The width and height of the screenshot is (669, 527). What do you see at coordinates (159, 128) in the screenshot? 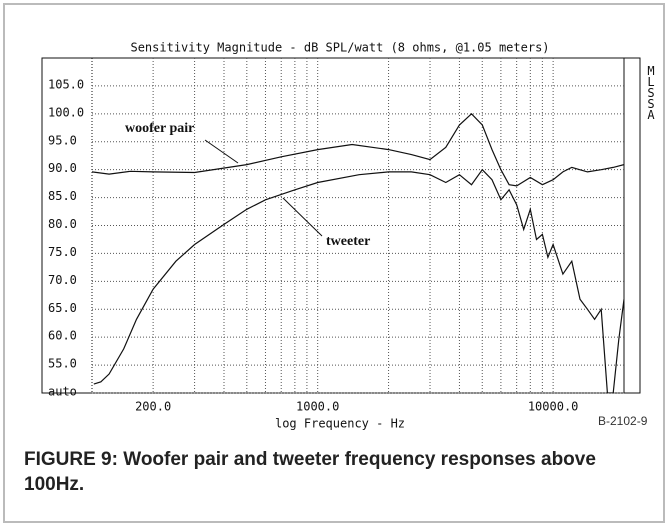
I see `series-label: woofer pair` at bounding box center [159, 128].